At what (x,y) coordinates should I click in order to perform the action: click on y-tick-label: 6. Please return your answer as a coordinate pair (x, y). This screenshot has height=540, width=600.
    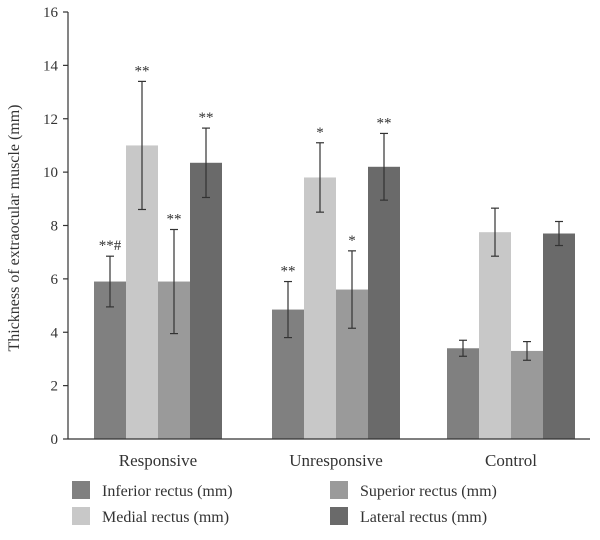
    Looking at the image, I should click on (55, 280).